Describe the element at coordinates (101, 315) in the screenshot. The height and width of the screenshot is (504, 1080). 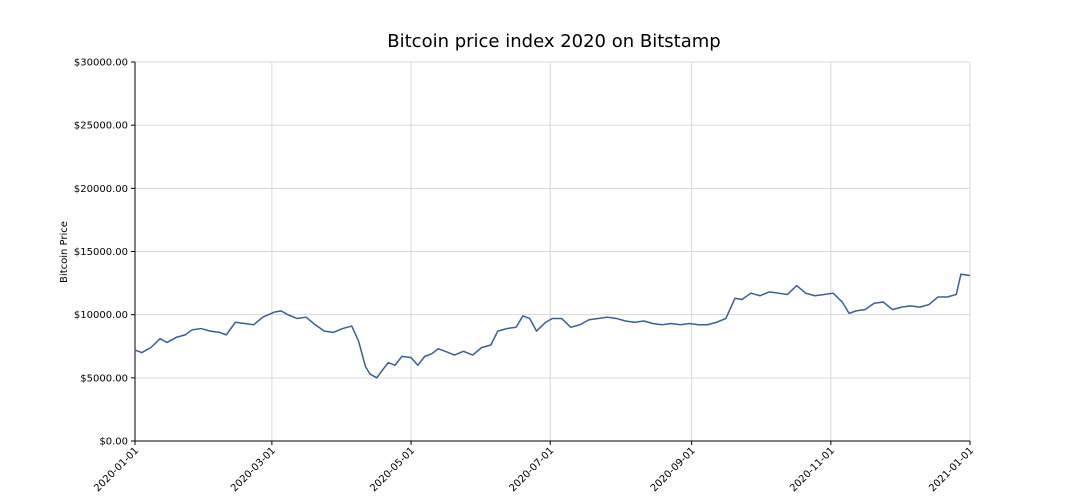
I see `y-tick-label: $10000.00` at that location.